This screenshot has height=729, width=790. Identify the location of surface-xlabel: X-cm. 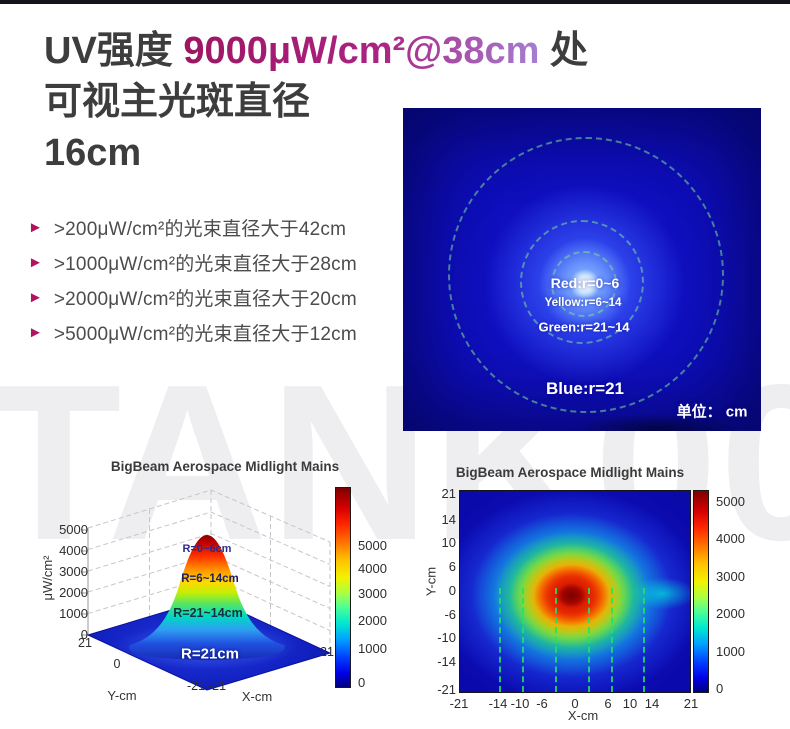
(257, 696).